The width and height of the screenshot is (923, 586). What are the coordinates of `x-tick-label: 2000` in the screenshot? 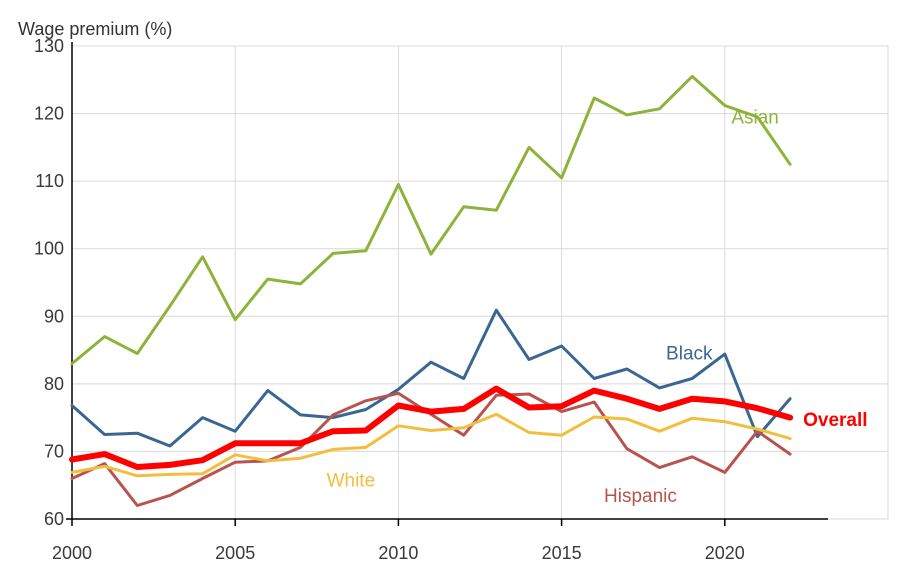 It's located at (72, 553).